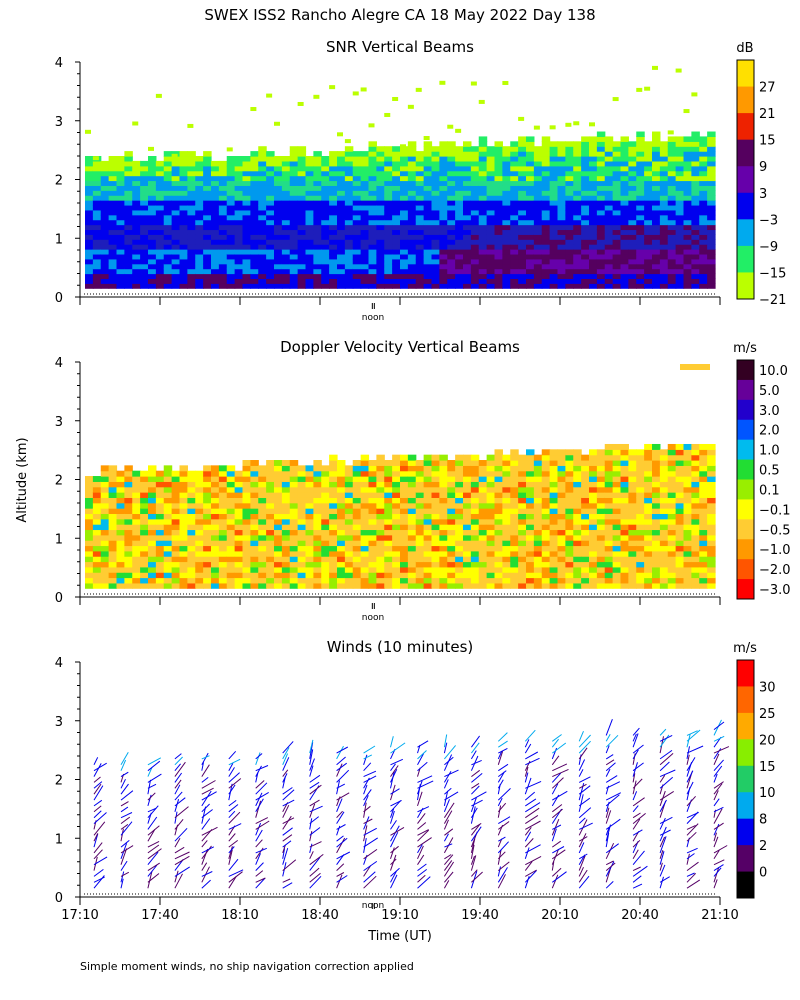 The height and width of the screenshot is (1000, 800). What do you see at coordinates (450, 126) in the screenshot?
I see `snr-speckle` at bounding box center [450, 126].